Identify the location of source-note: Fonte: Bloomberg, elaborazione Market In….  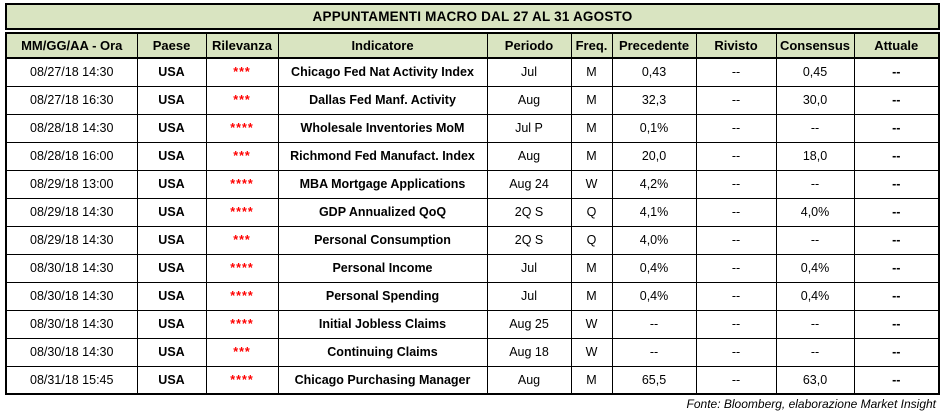
(811, 404).